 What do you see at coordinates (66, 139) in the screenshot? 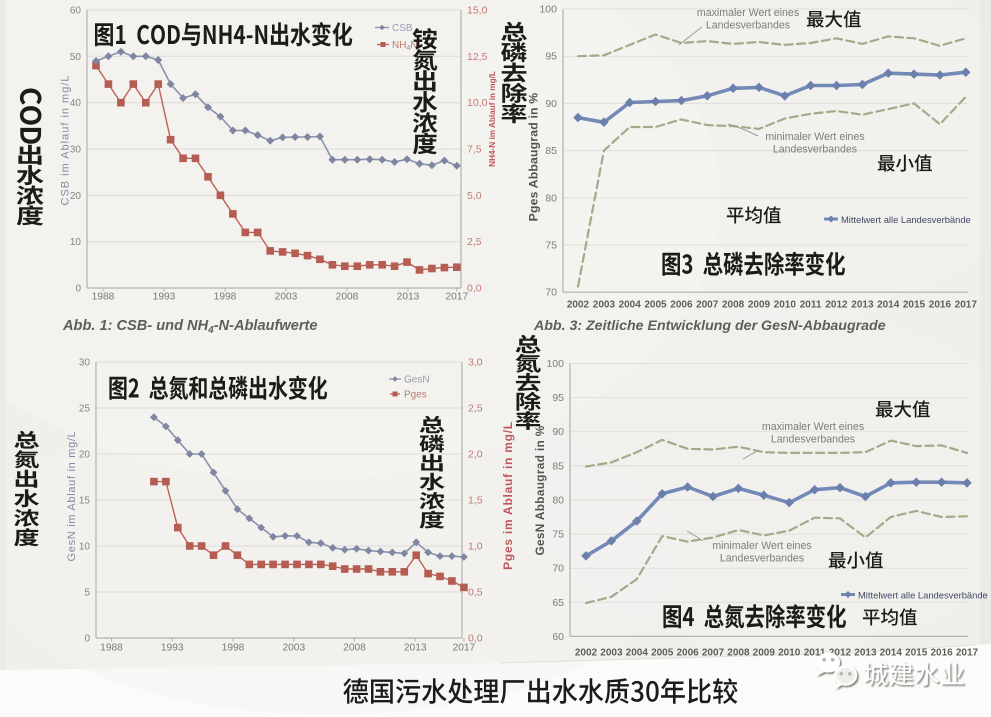
I see `svg-text: CSB im Ablauf in mg/L` at bounding box center [66, 139].